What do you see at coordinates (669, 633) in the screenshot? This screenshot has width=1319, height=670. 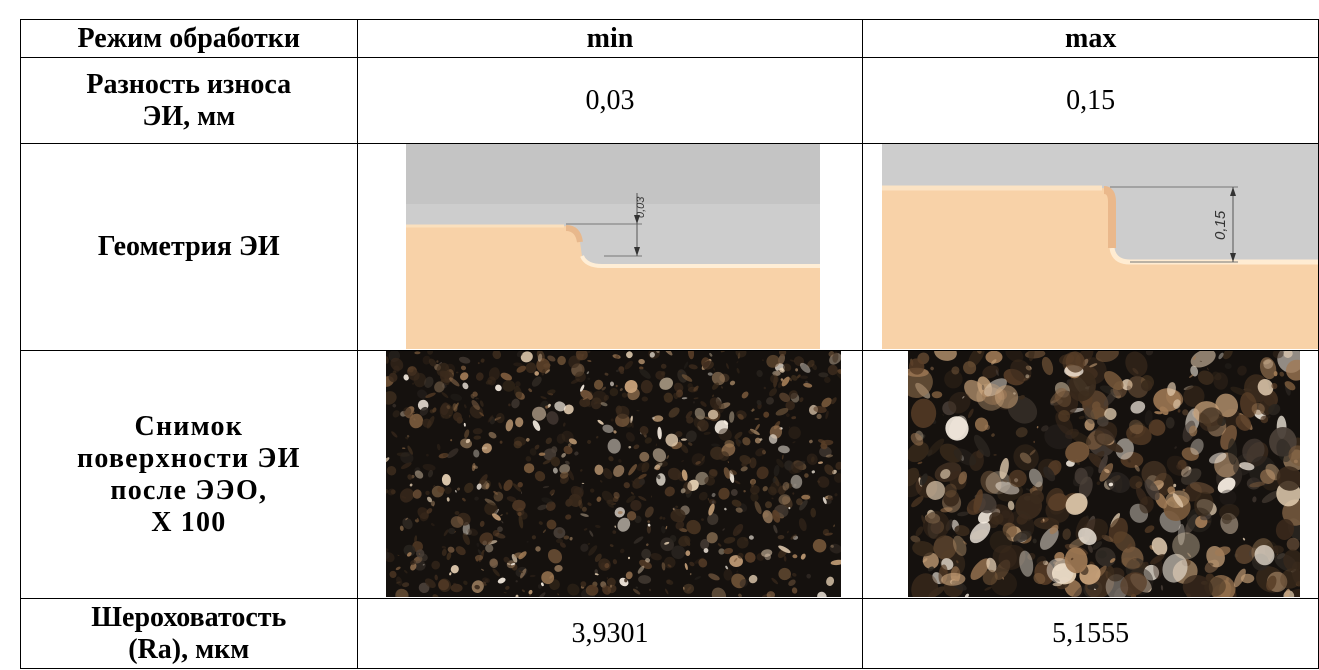 I see `roughness-row: Шероховатость (Ra), мкм 3,9301 5,1555` at bounding box center [669, 633].